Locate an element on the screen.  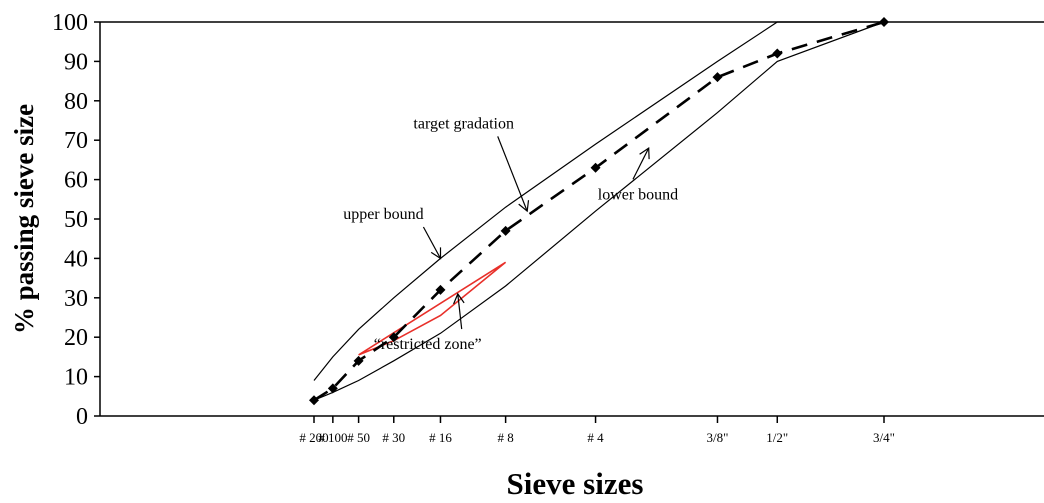
x-tick-label: # 30 is located at coordinates (393, 437).